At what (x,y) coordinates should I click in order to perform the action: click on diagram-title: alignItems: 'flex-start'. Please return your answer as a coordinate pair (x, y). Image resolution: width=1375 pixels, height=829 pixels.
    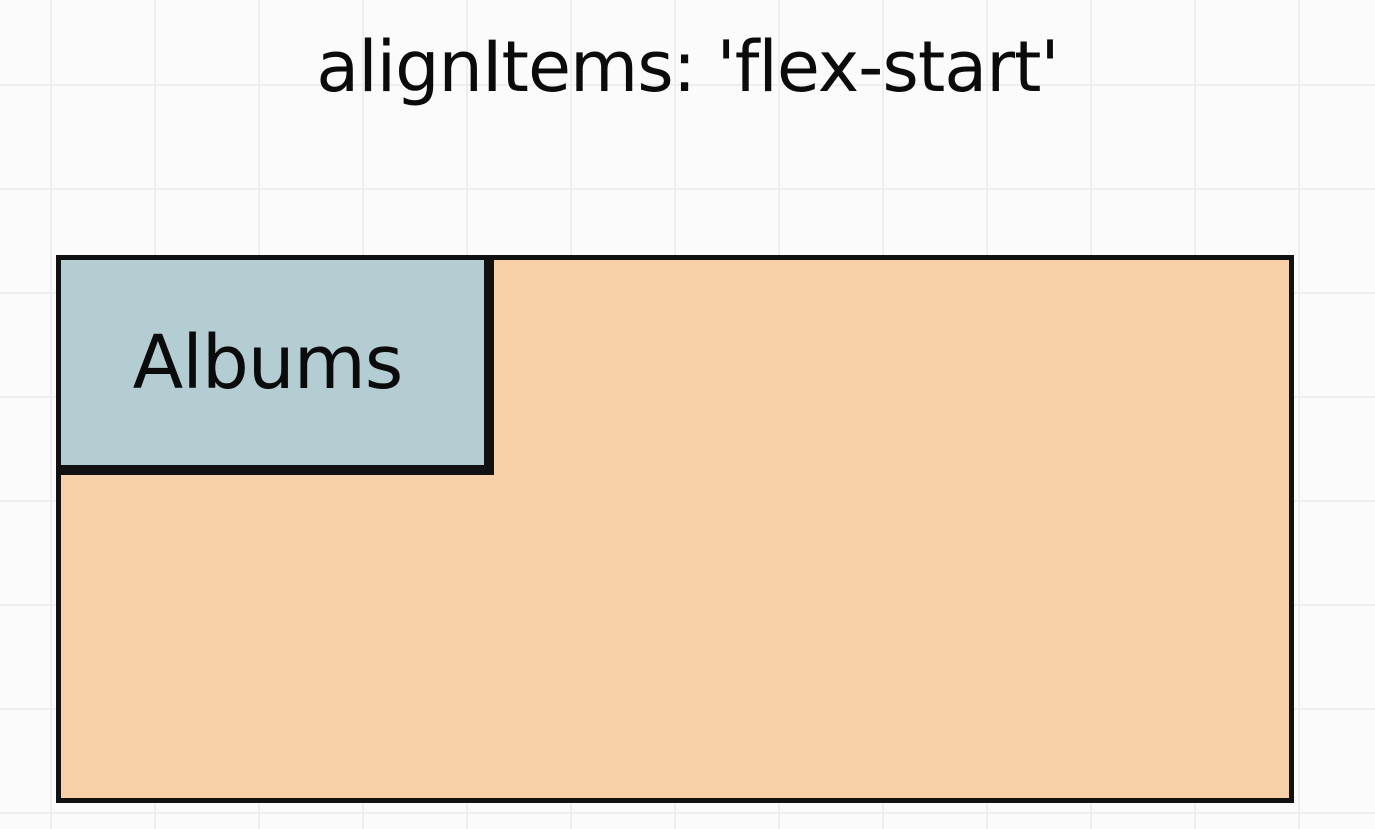
    Looking at the image, I should click on (687, 67).